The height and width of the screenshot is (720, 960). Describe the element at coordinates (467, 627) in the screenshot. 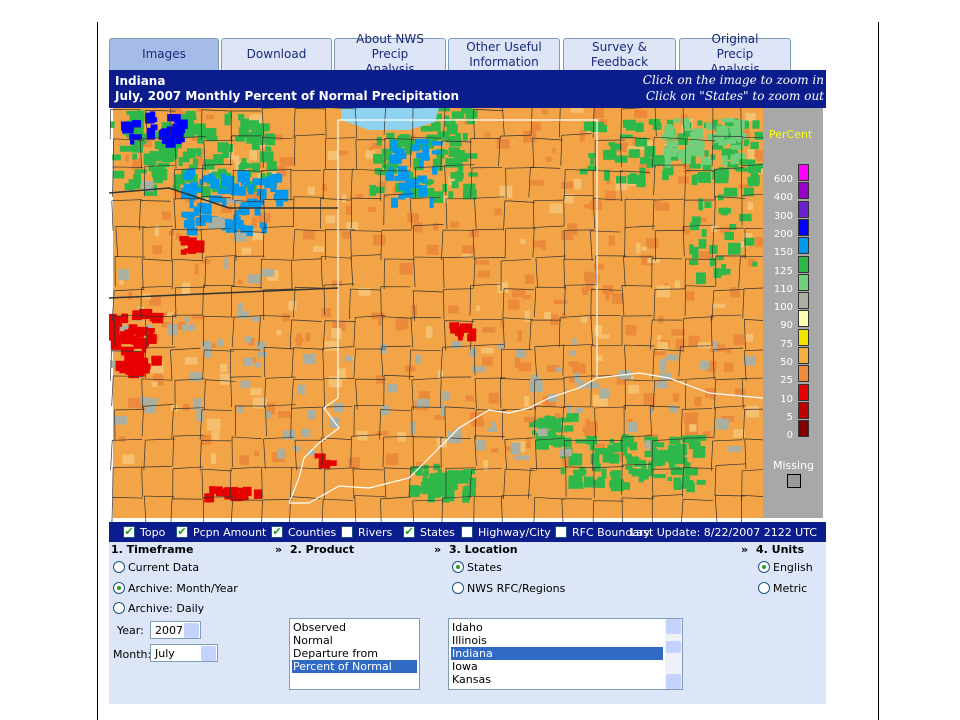

I see `list-item: Idaho` at that location.